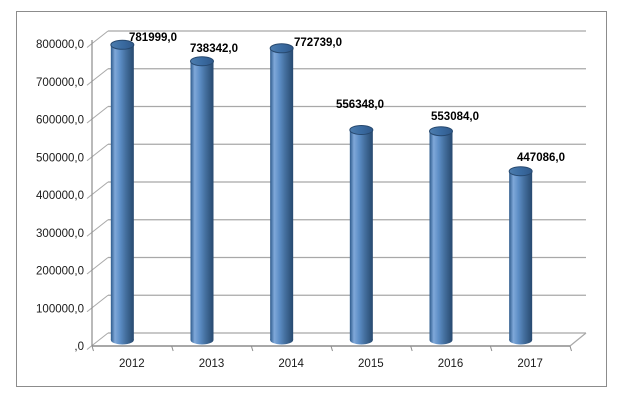  What do you see at coordinates (451, 364) in the screenshot?
I see `x-axis-category-label: 2016` at bounding box center [451, 364].